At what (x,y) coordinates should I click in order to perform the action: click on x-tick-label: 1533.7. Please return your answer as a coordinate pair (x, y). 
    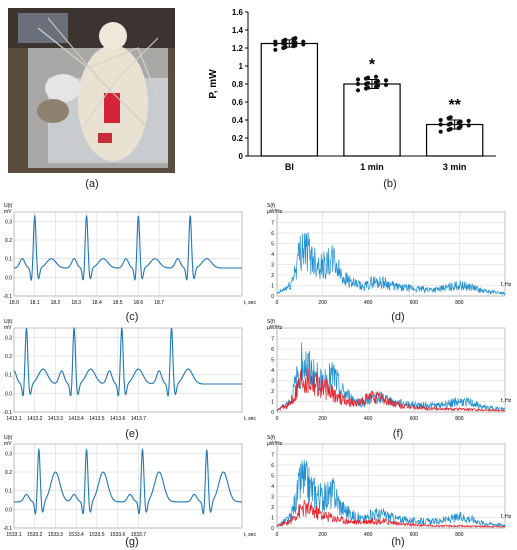
    Looking at the image, I should click on (139, 535).